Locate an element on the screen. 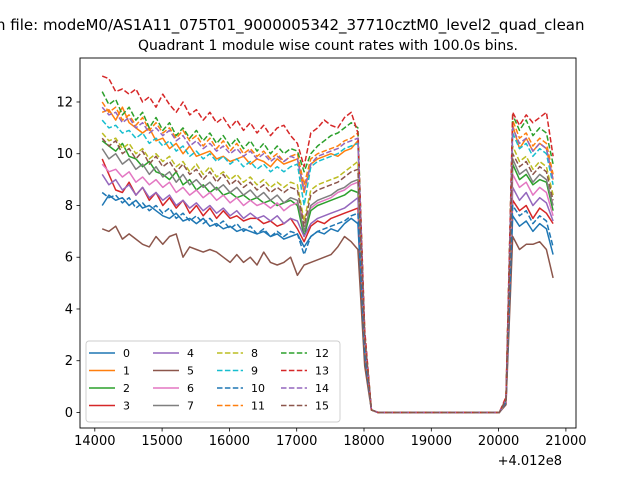 This screenshot has height=480, width=640. legend-label-6: 6 is located at coordinates (190, 388).